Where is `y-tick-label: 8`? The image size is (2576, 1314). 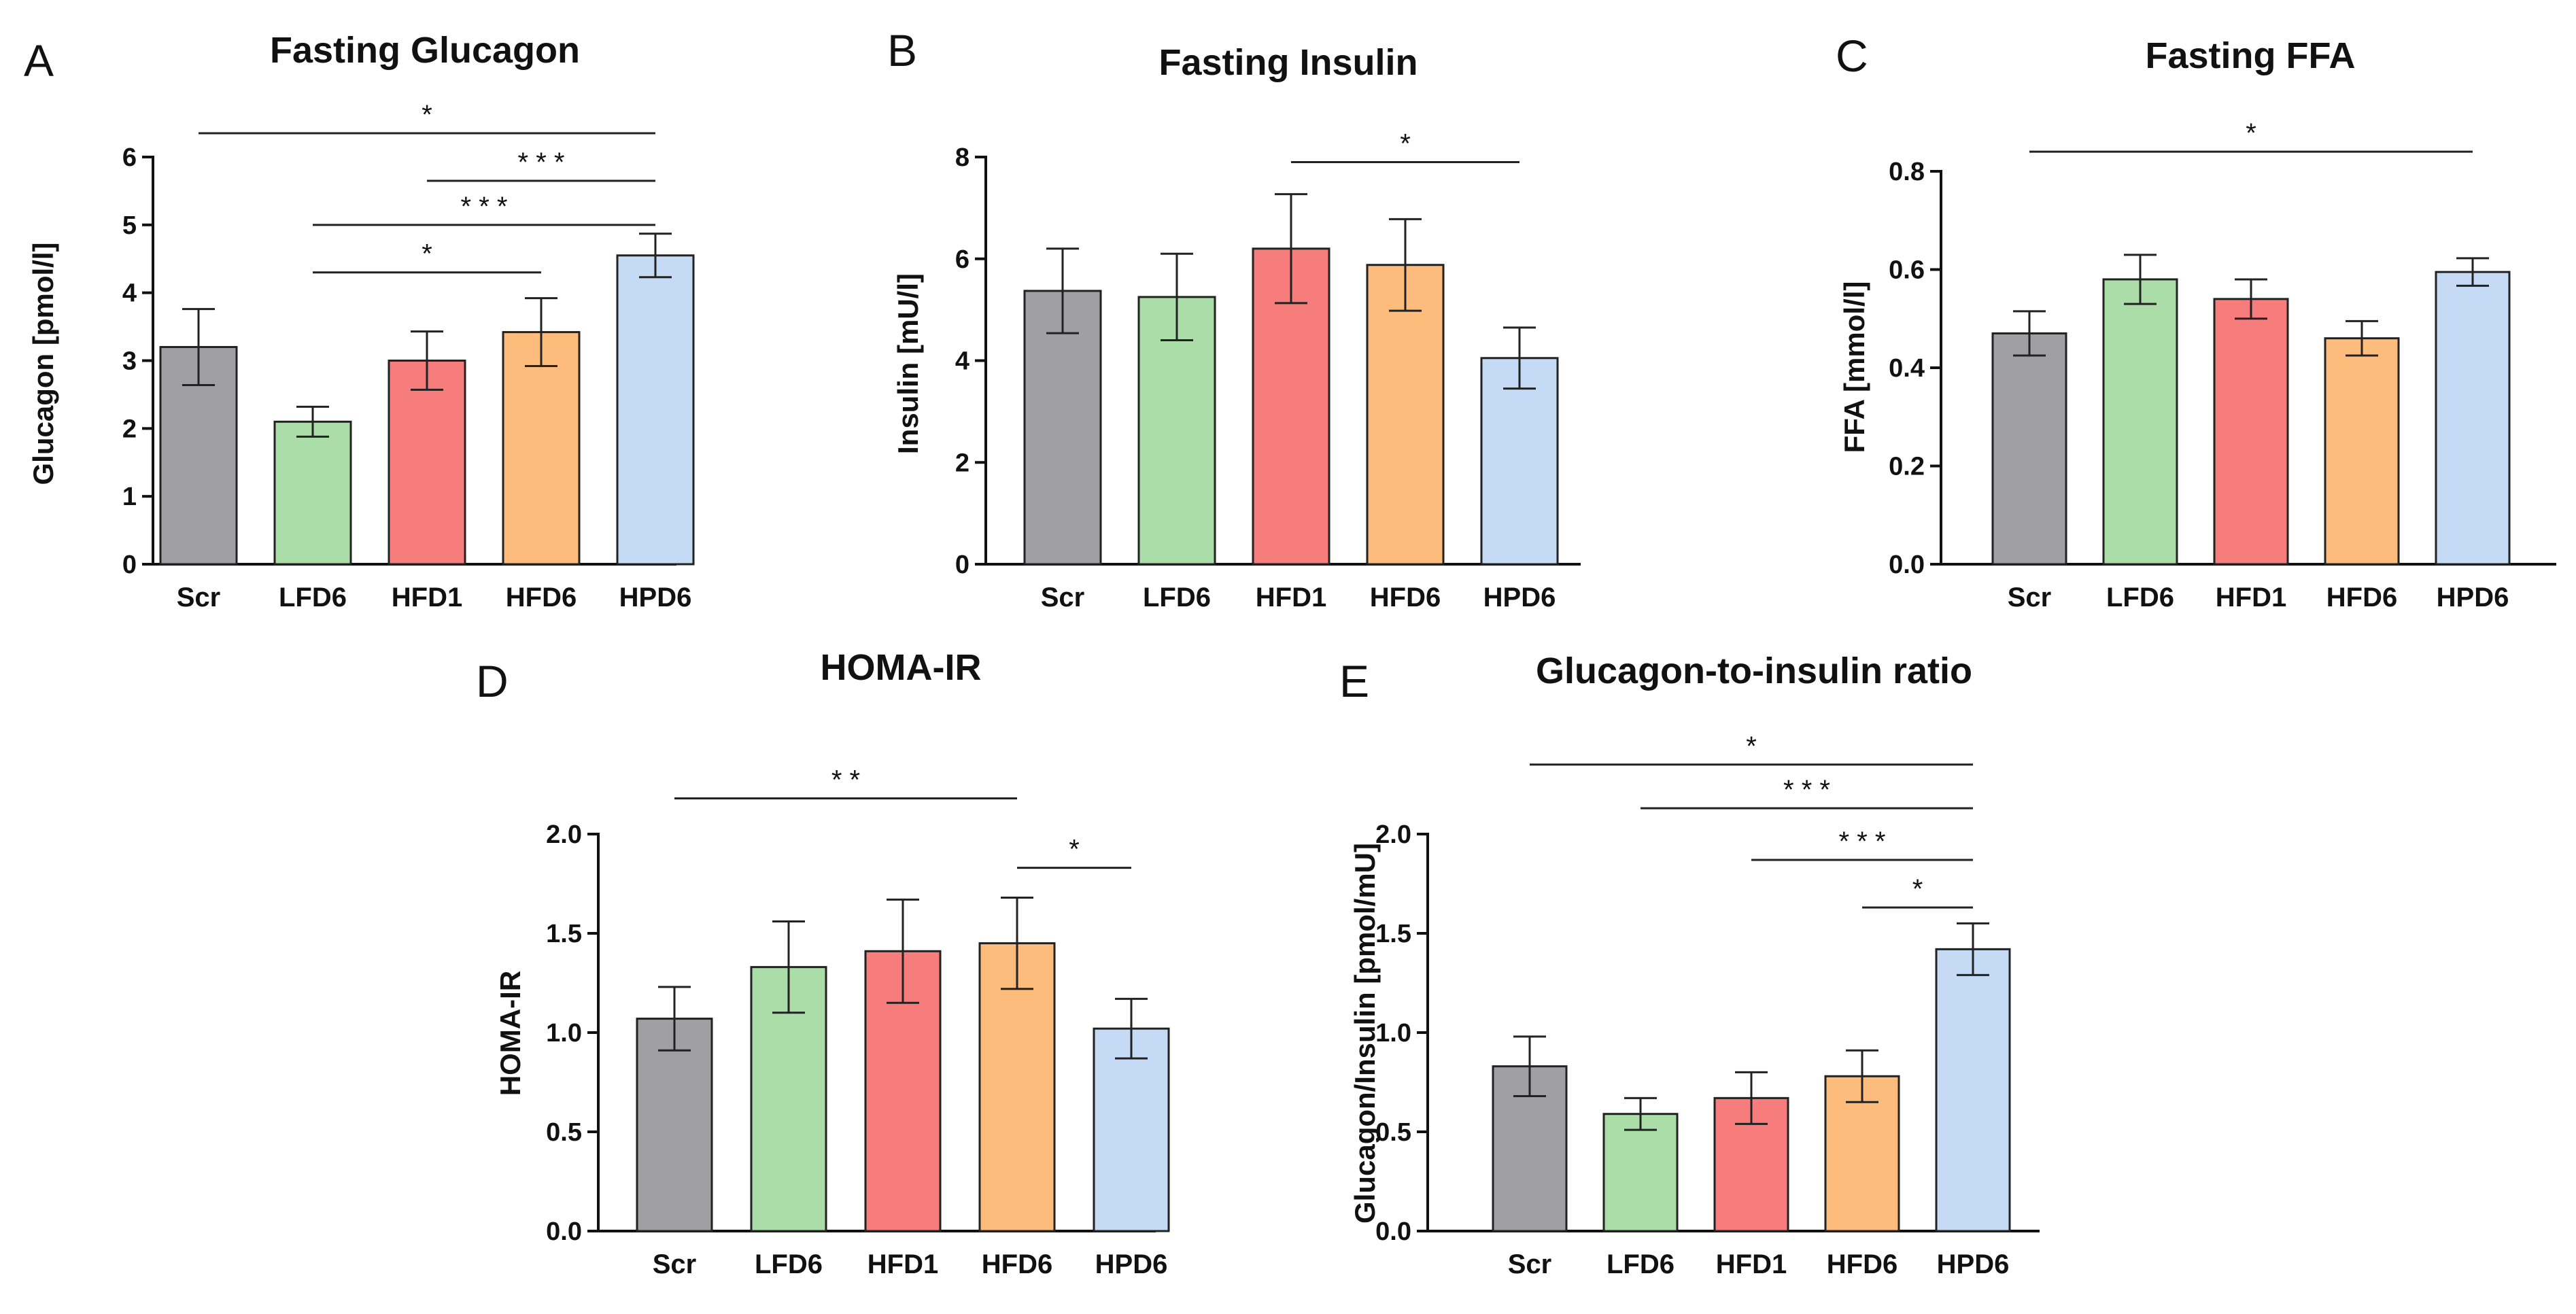
y-tick-label: 8 is located at coordinates (962, 157).